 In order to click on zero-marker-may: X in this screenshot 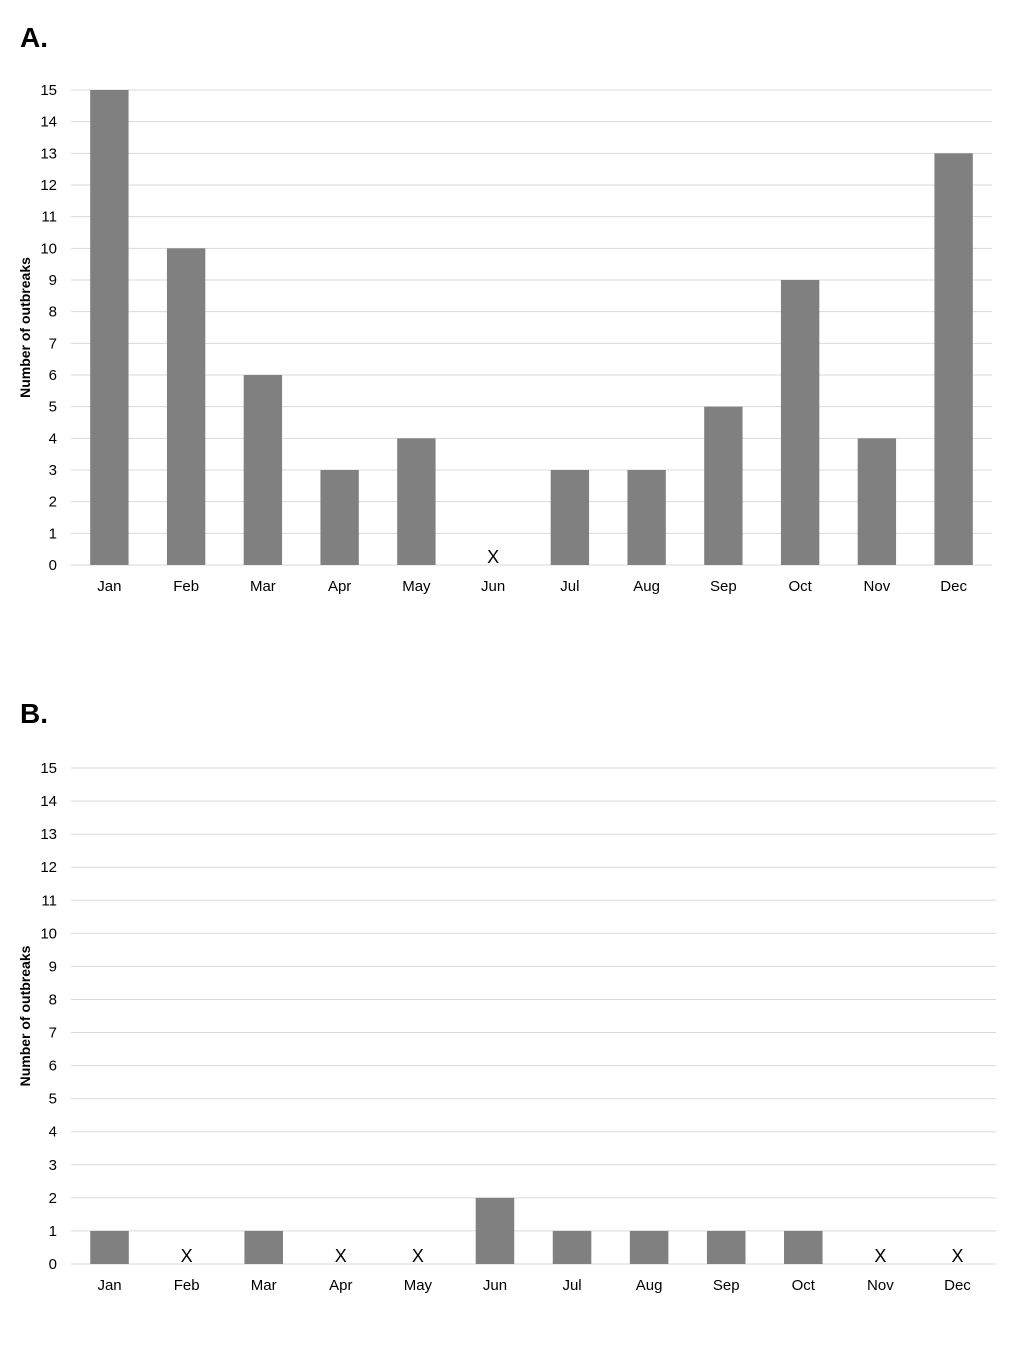, I will do `click(418, 1256)`.